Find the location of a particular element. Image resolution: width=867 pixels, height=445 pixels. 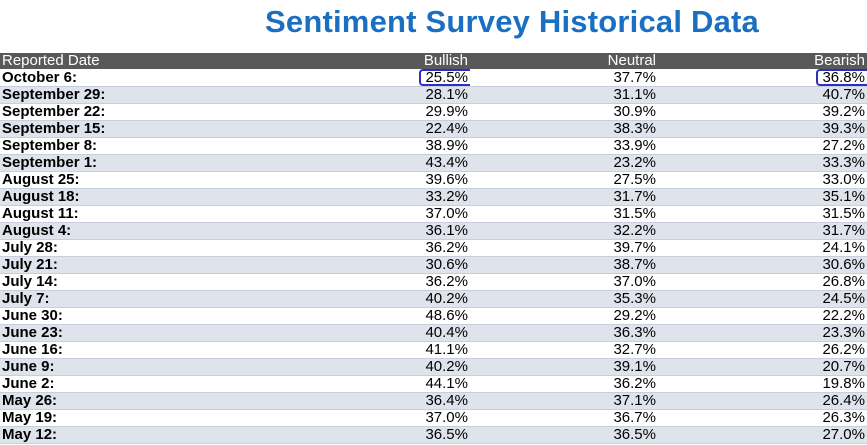

cell-bullish: 36.5% is located at coordinates (435, 435).